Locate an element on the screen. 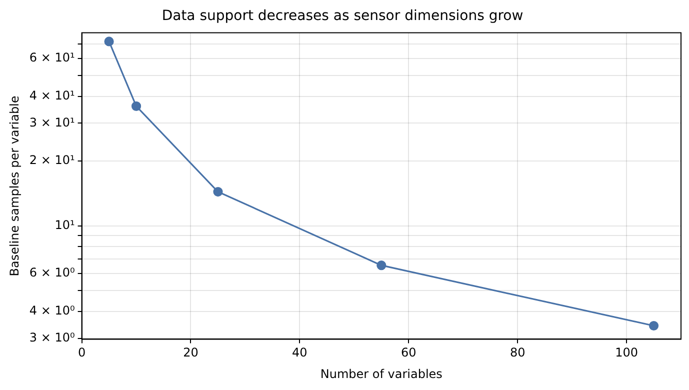  y-axis-title: Baseline samples per variable is located at coordinates (14, 186).